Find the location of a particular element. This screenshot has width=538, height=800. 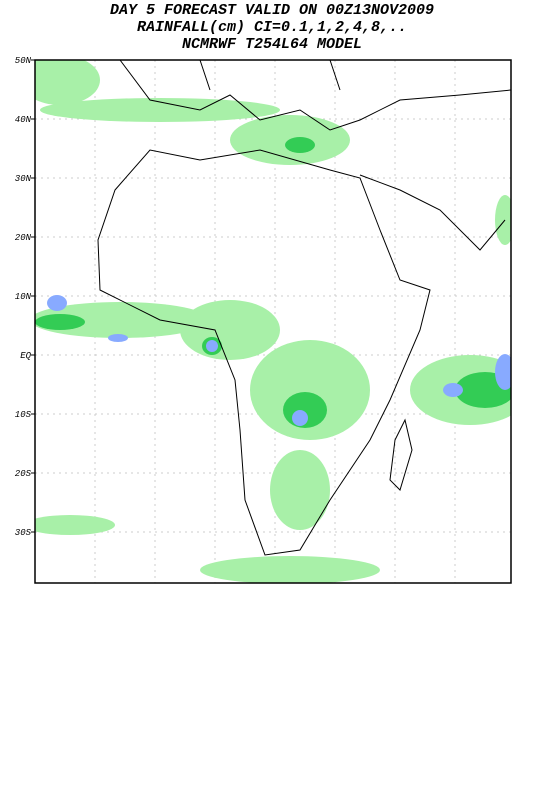

title-line: NCMRWF T254L64 MODEL is located at coordinates (272, 44).